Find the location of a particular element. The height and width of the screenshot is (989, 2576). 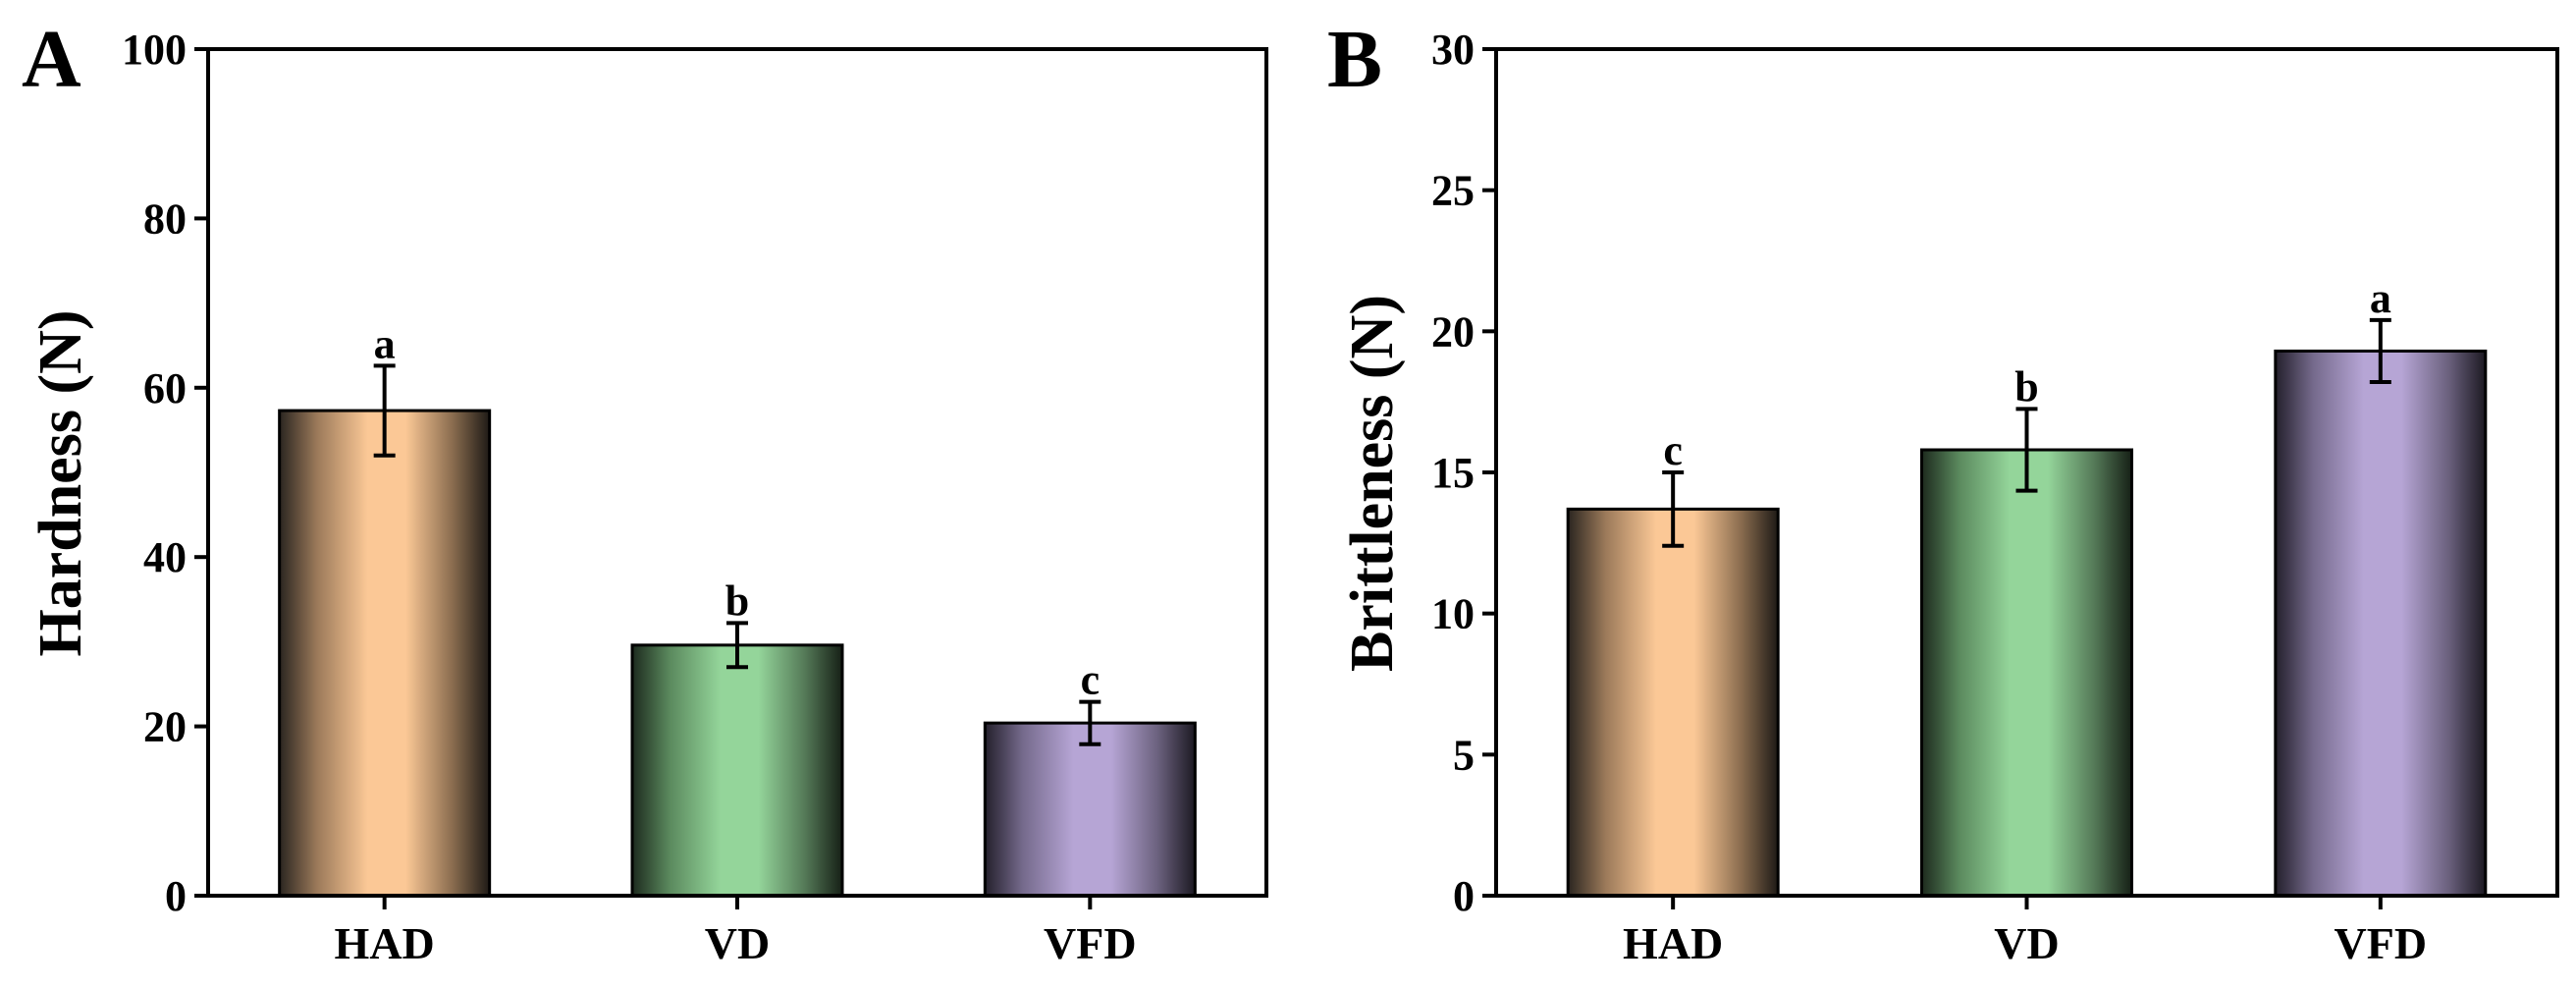

y-tick-label: 40 is located at coordinates (165, 557).